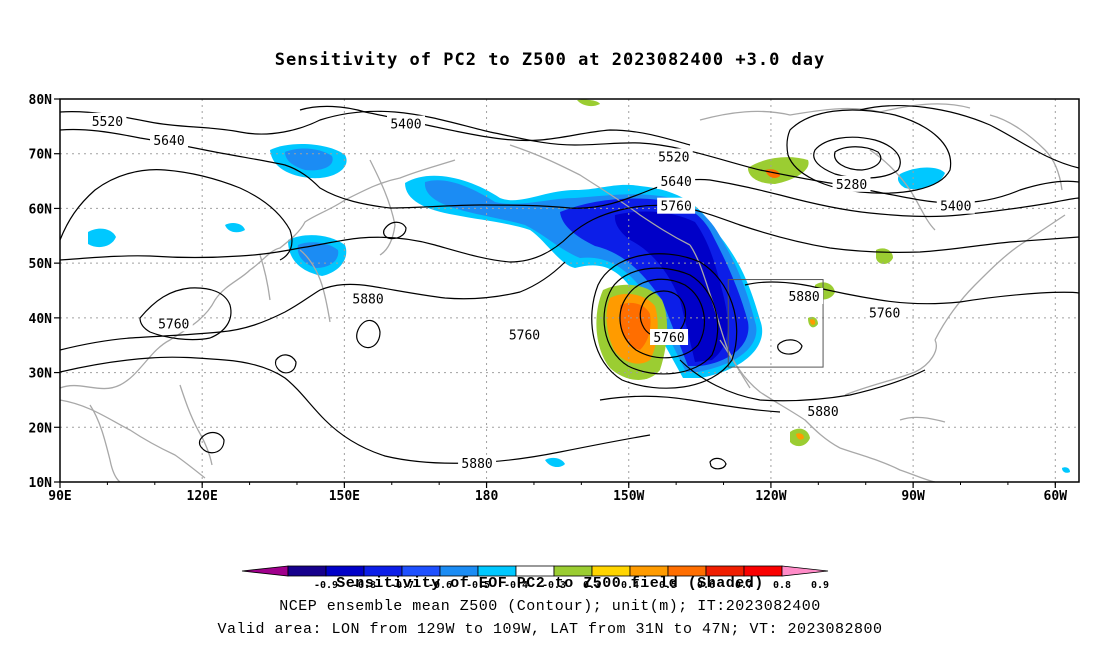  What do you see at coordinates (913, 496) in the screenshot?
I see `lon-label: 90W` at bounding box center [913, 496].